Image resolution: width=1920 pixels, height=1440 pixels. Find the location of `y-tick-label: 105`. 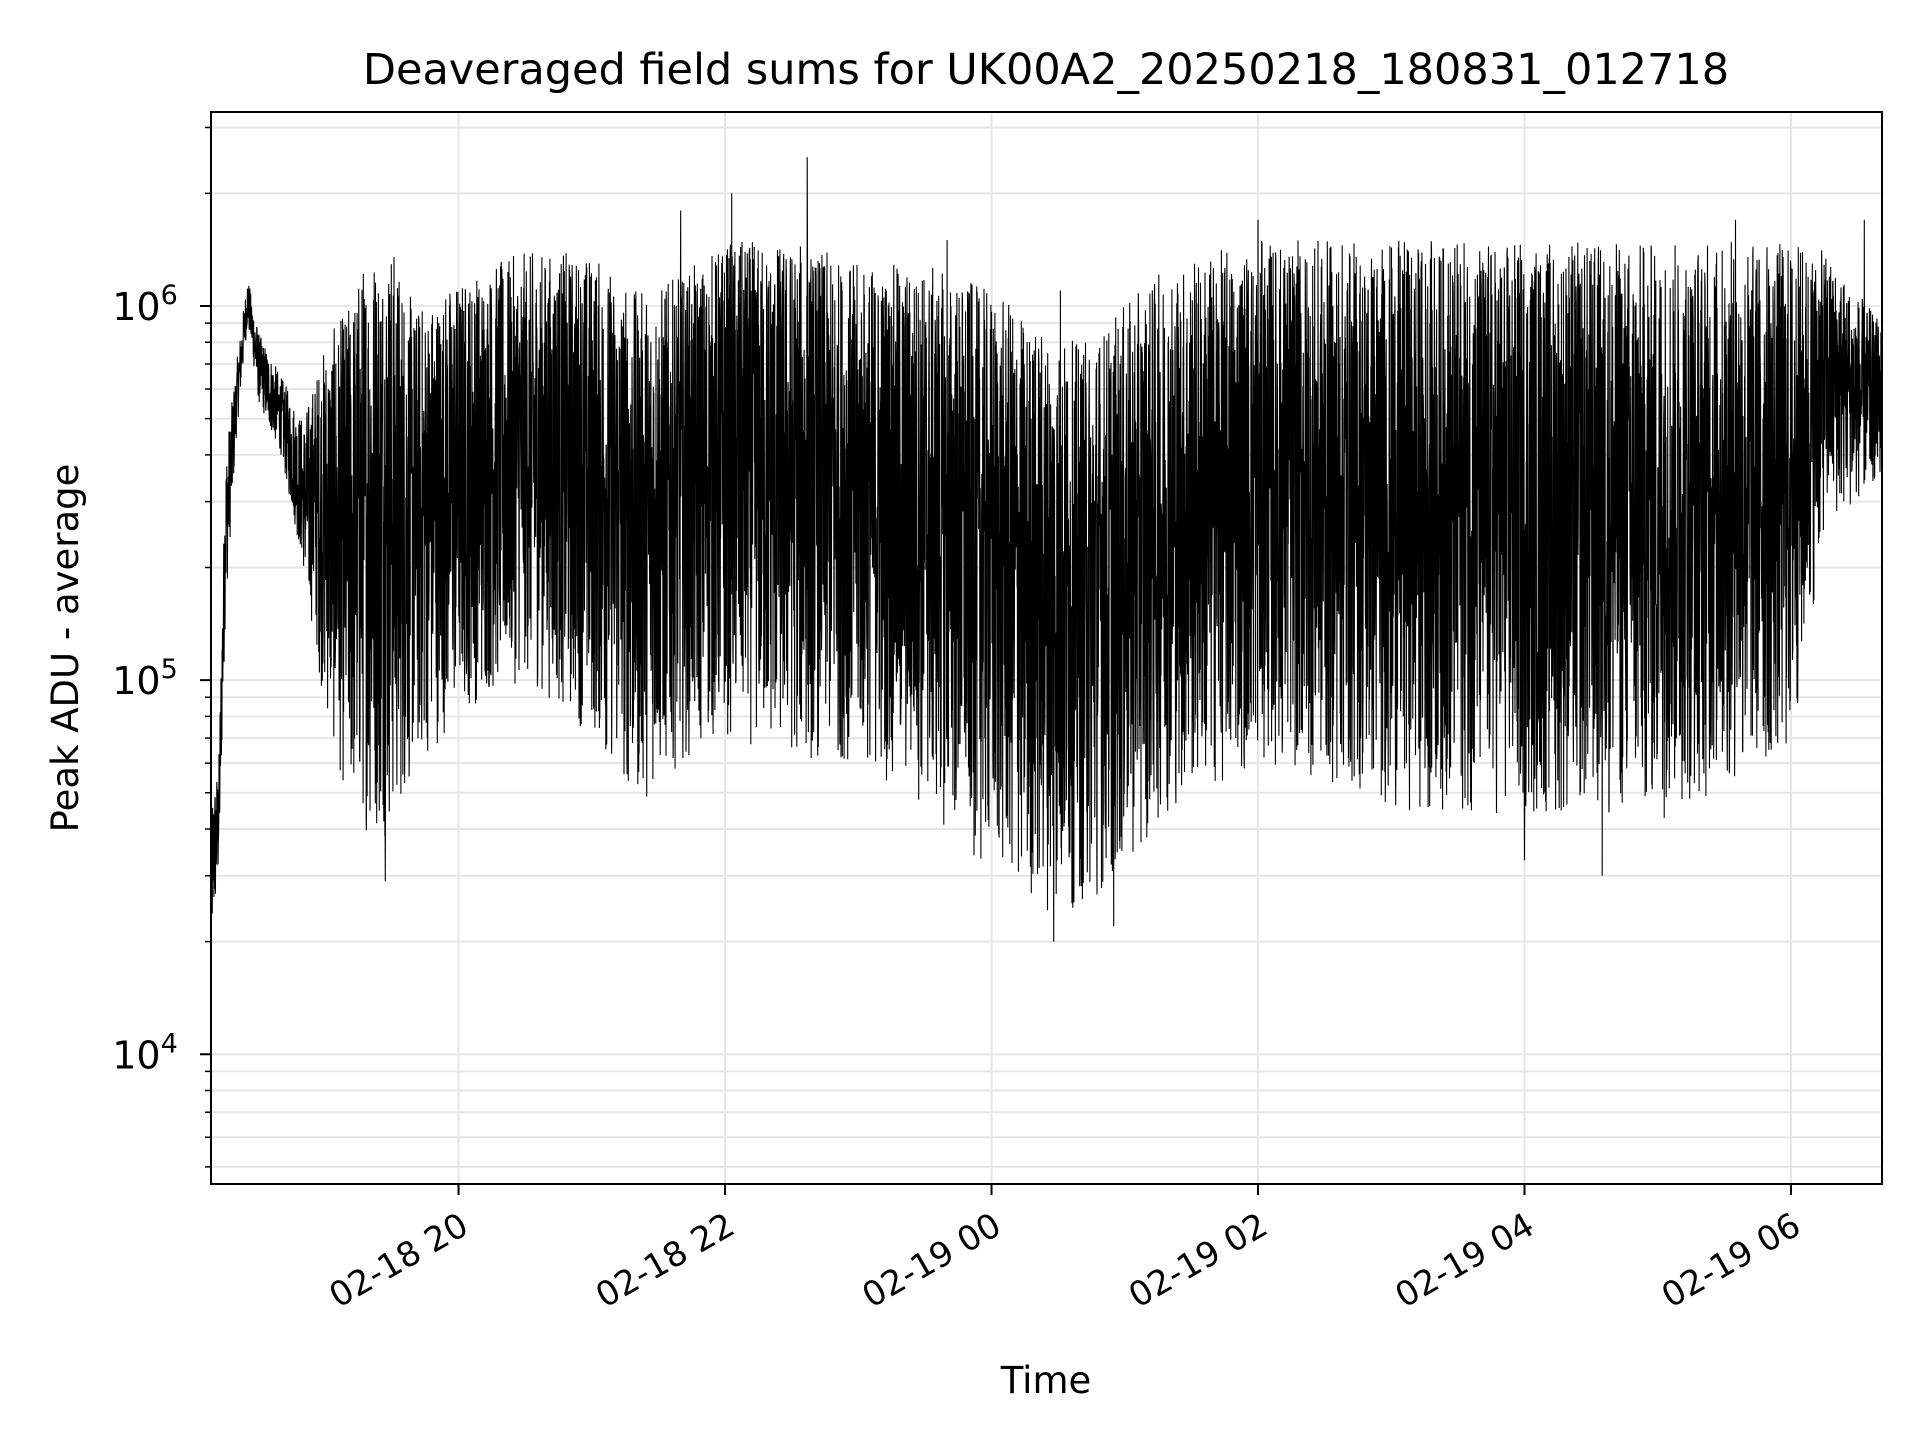

y-tick-label: 105 is located at coordinates (145, 678).